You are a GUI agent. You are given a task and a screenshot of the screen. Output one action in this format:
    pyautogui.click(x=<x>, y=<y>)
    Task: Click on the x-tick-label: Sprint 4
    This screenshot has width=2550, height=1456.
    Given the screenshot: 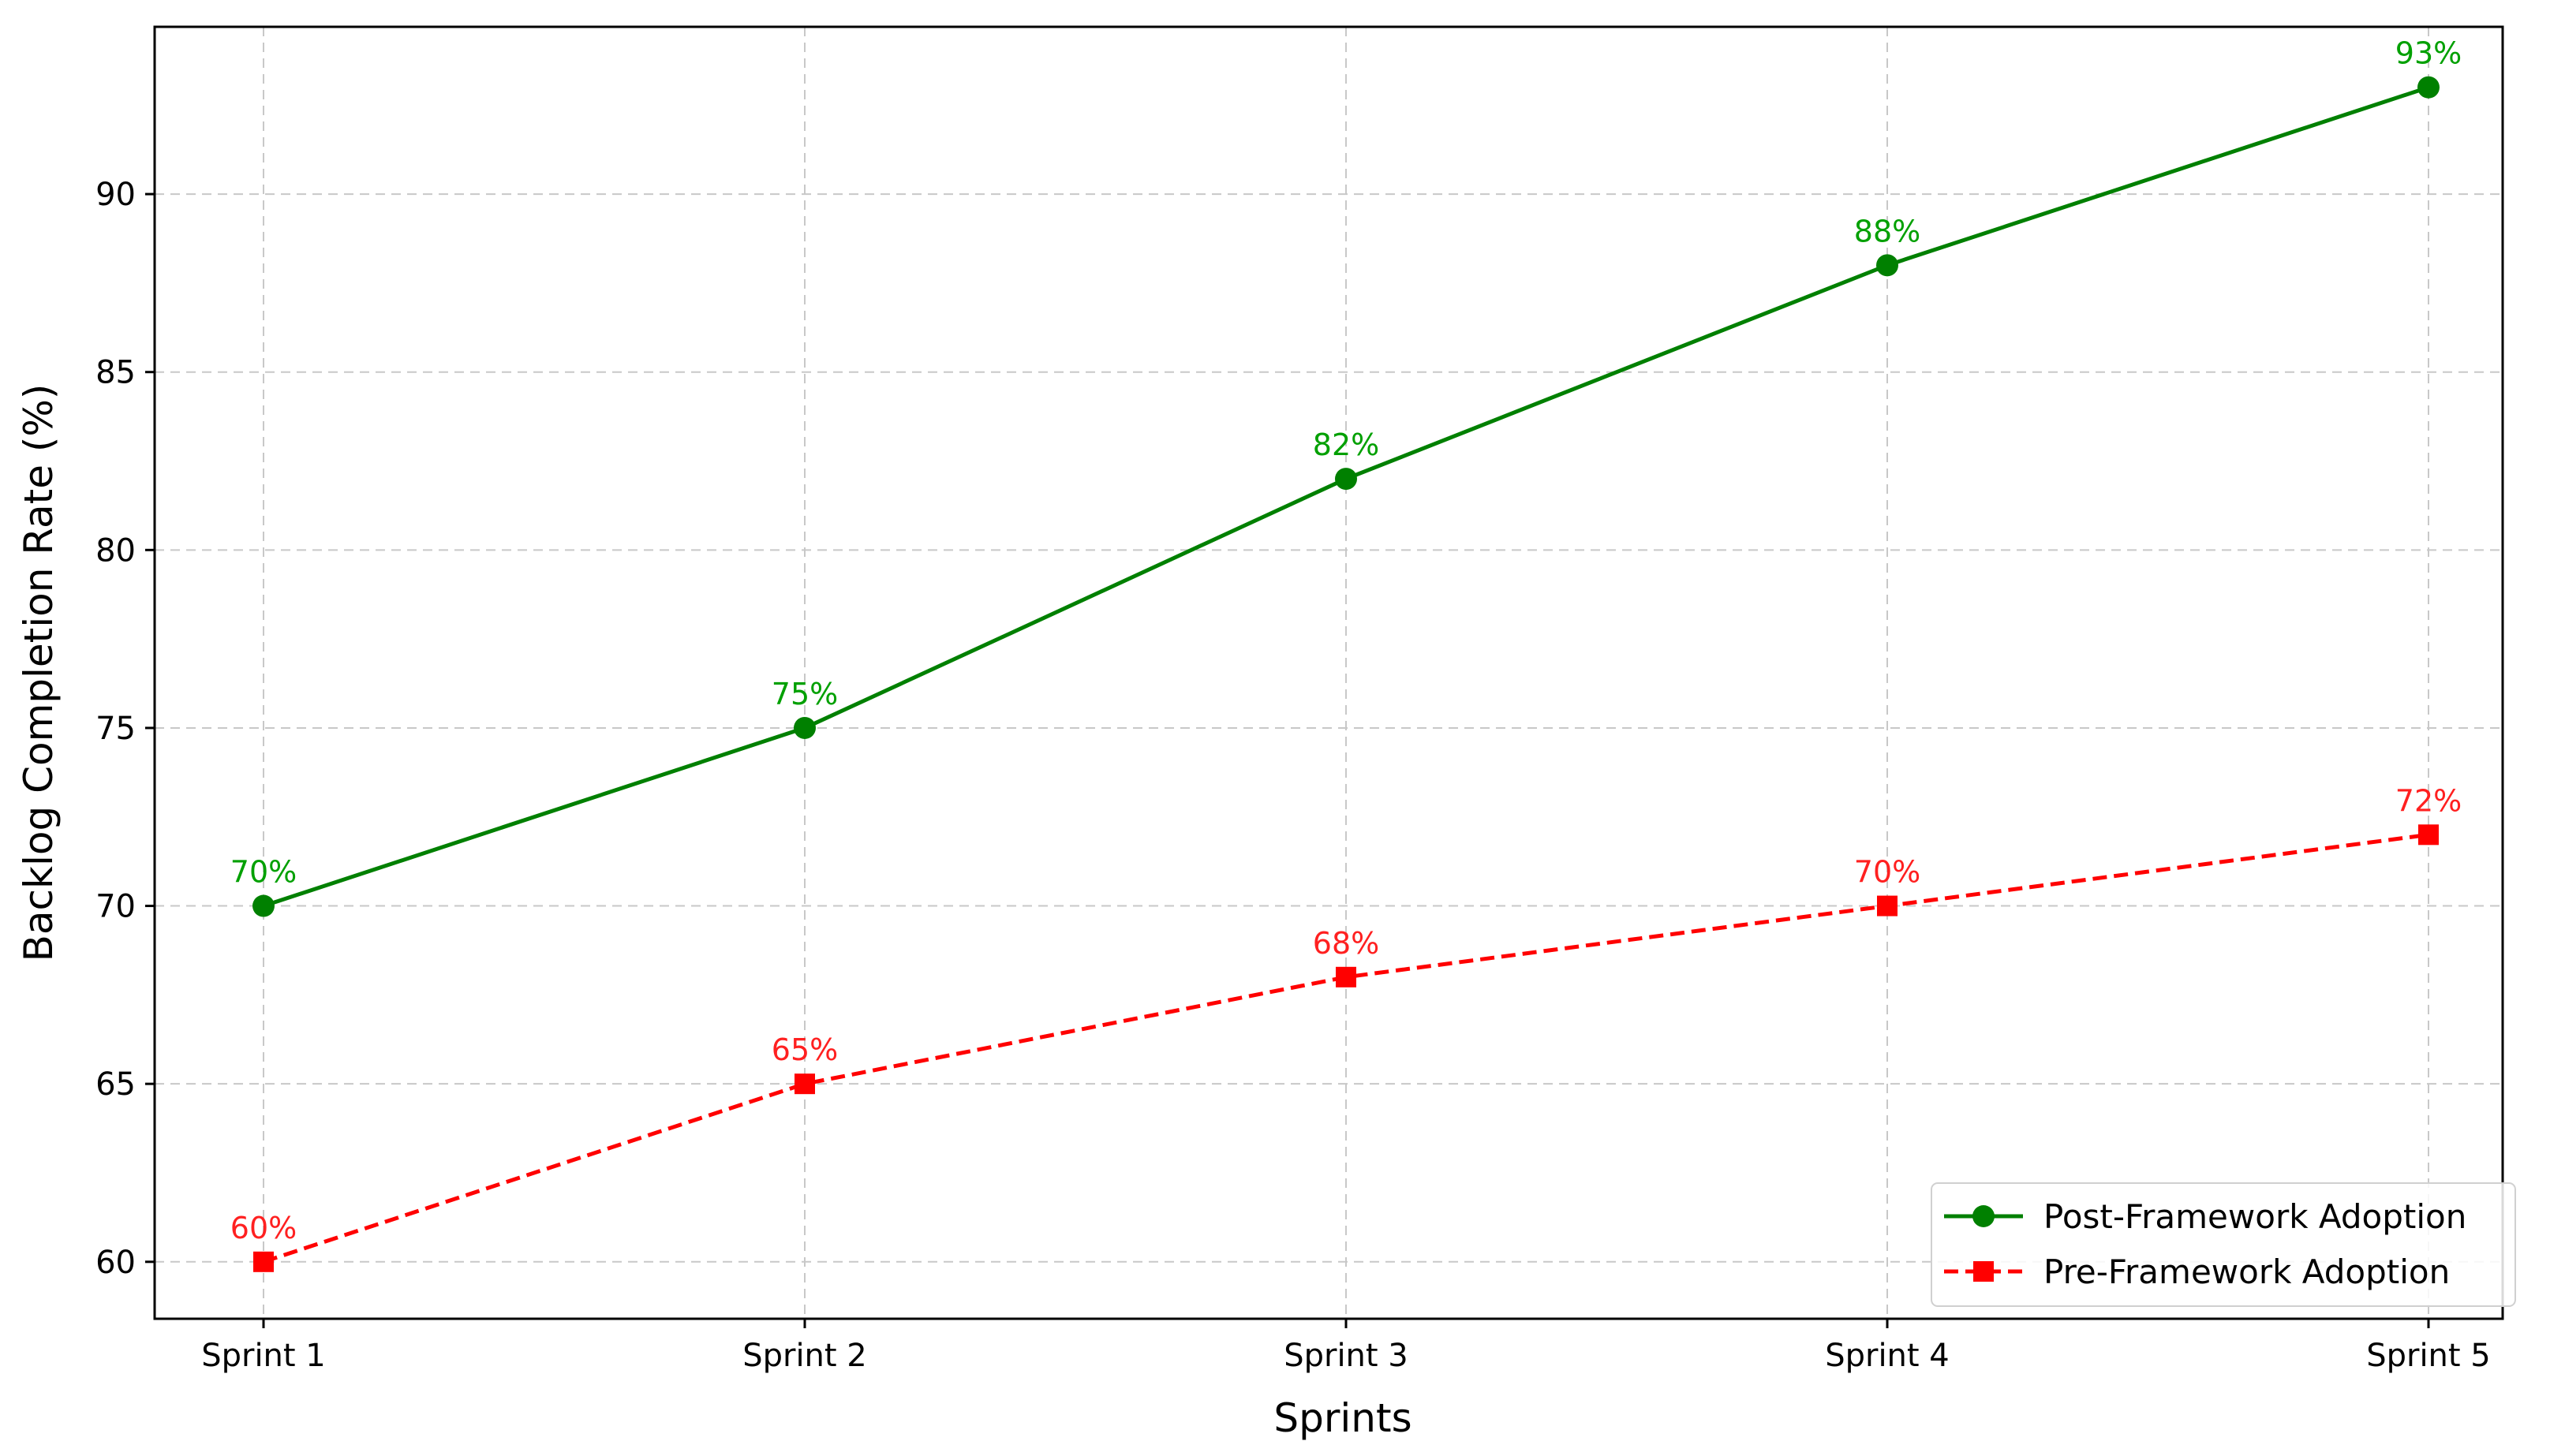 What is the action you would take?
    pyautogui.click(x=1887, y=1356)
    